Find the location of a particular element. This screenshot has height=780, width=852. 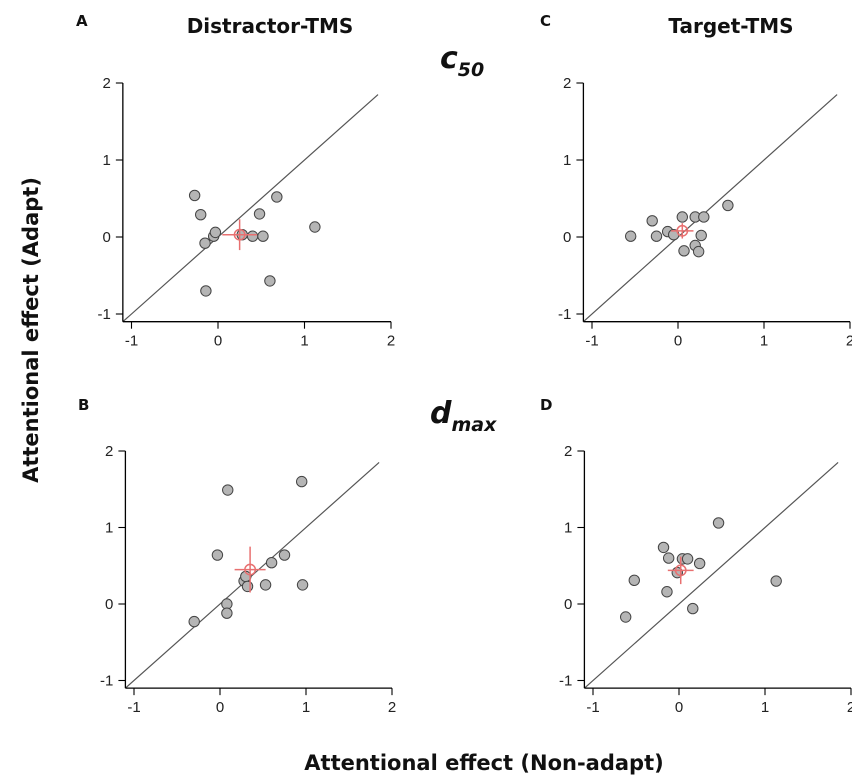

identity-line-d is located at coordinates (711, 575).